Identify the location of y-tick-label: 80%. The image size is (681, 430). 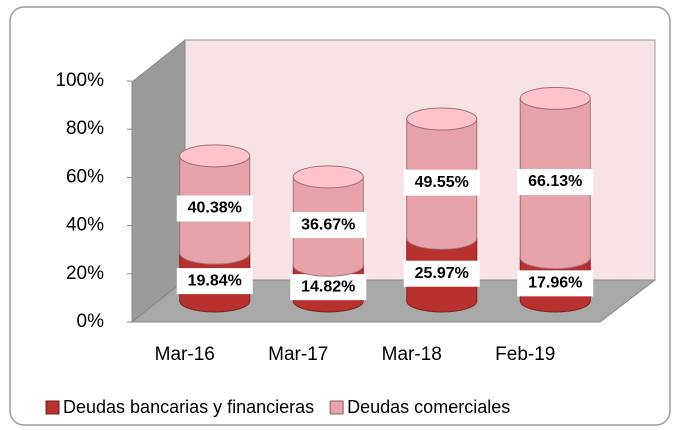
(85, 128).